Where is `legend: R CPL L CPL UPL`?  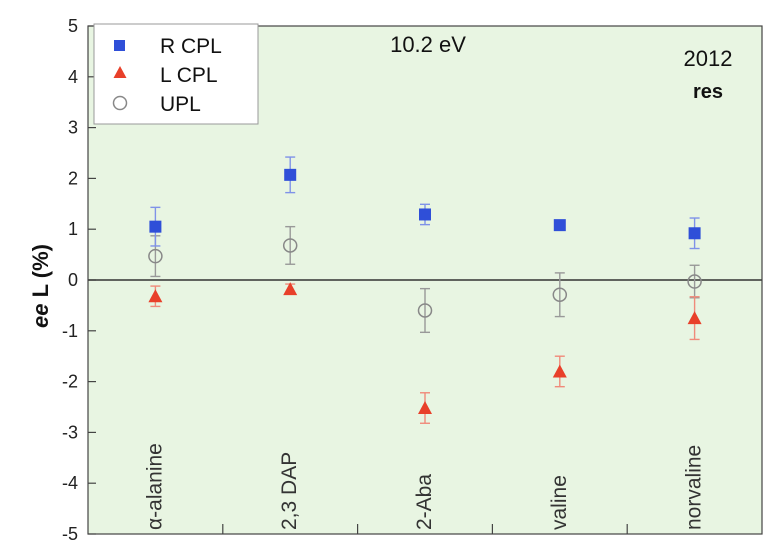 legend: R CPL L CPL UPL is located at coordinates (176, 74).